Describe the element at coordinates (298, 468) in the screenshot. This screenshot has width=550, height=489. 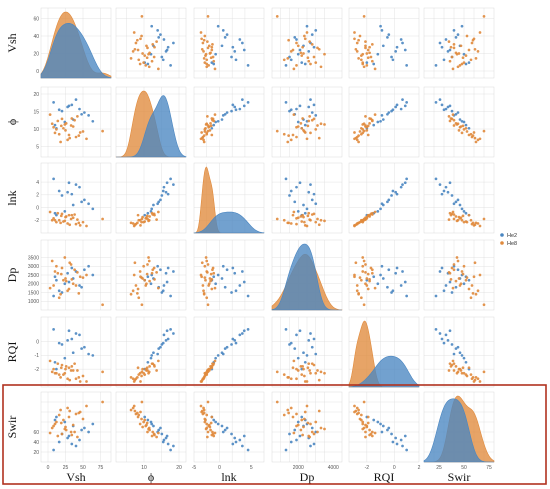
I see `x-tick-label-Dp: 2000` at that location.